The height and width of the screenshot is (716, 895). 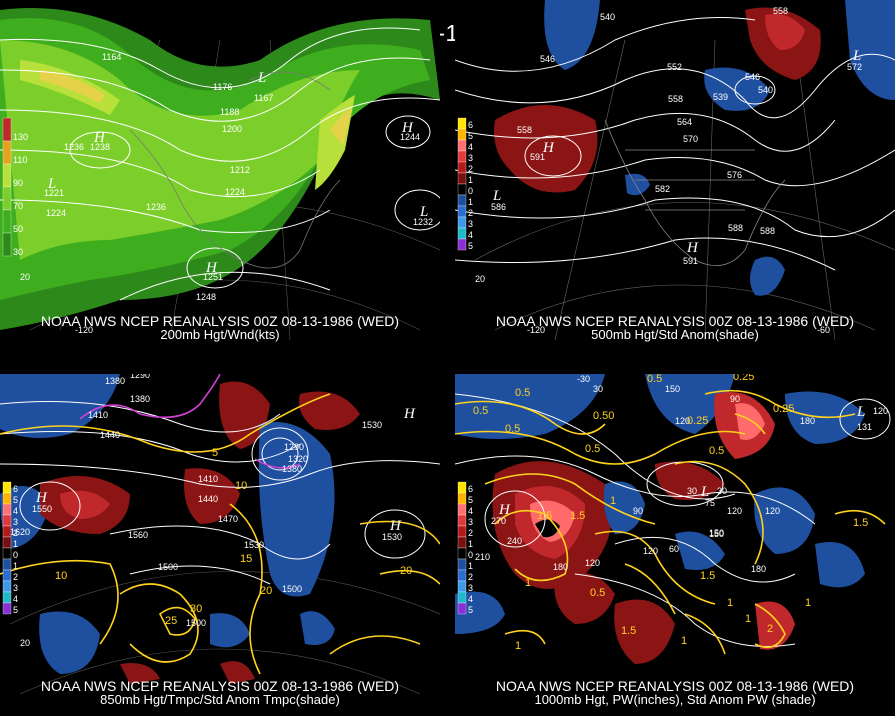 What do you see at coordinates (15, 533) in the screenshot?
I see `colorbar-label: 2` at bounding box center [15, 533].